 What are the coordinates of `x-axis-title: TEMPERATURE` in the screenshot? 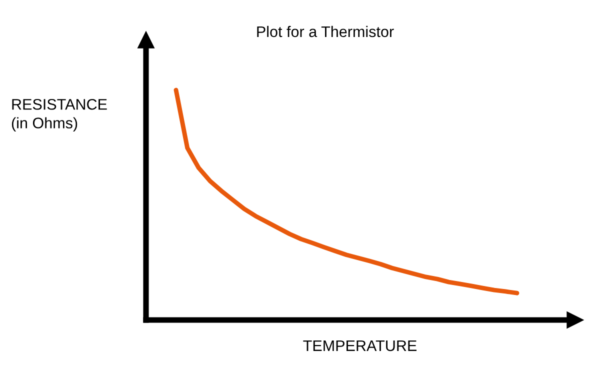 It's located at (359, 346).